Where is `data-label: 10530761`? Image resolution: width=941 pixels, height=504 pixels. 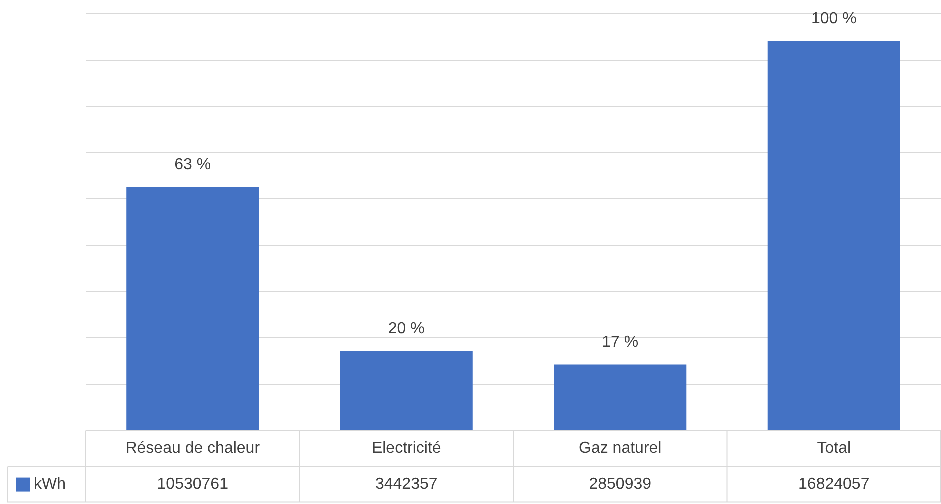 data-label: 10530761 is located at coordinates (193, 485).